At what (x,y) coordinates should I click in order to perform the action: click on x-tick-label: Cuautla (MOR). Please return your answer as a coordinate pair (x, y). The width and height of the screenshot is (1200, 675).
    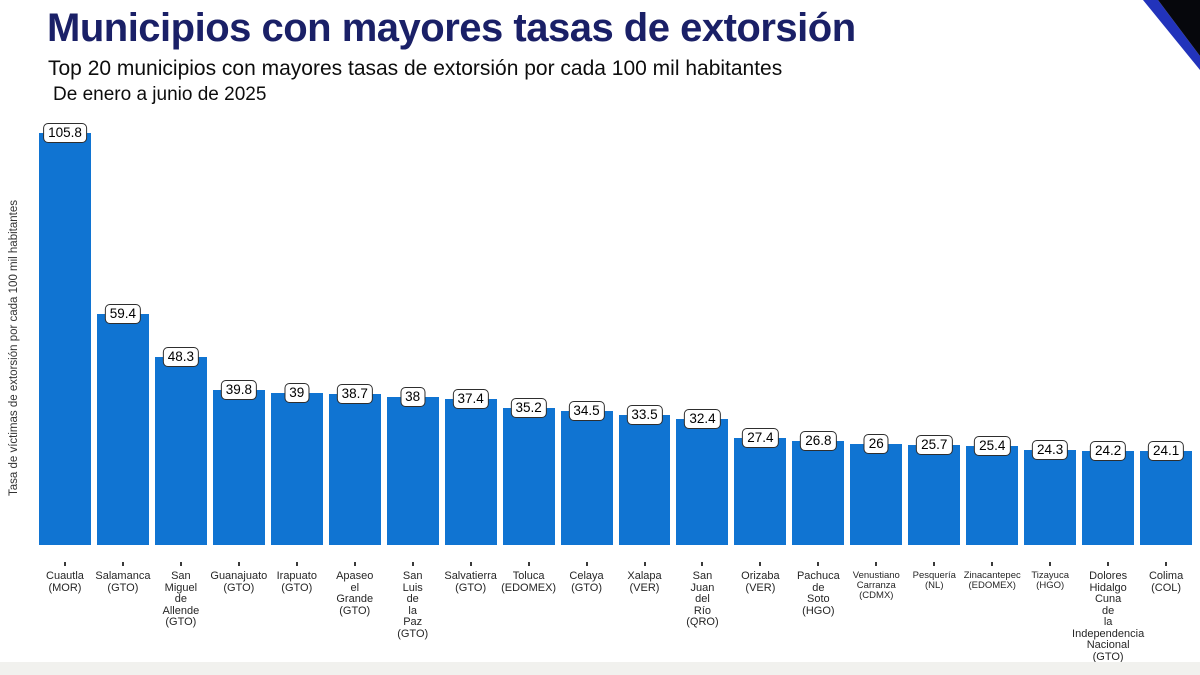
    Looking at the image, I should click on (65, 582).